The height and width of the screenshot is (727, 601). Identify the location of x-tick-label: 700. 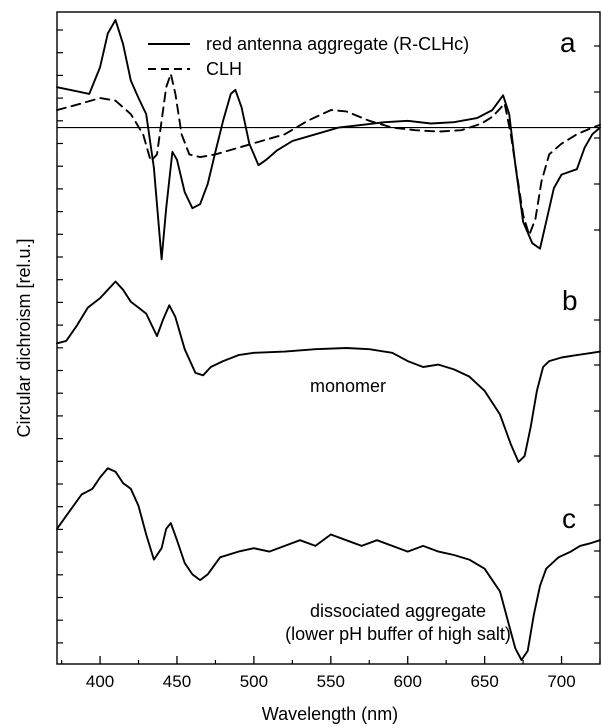
(561, 681).